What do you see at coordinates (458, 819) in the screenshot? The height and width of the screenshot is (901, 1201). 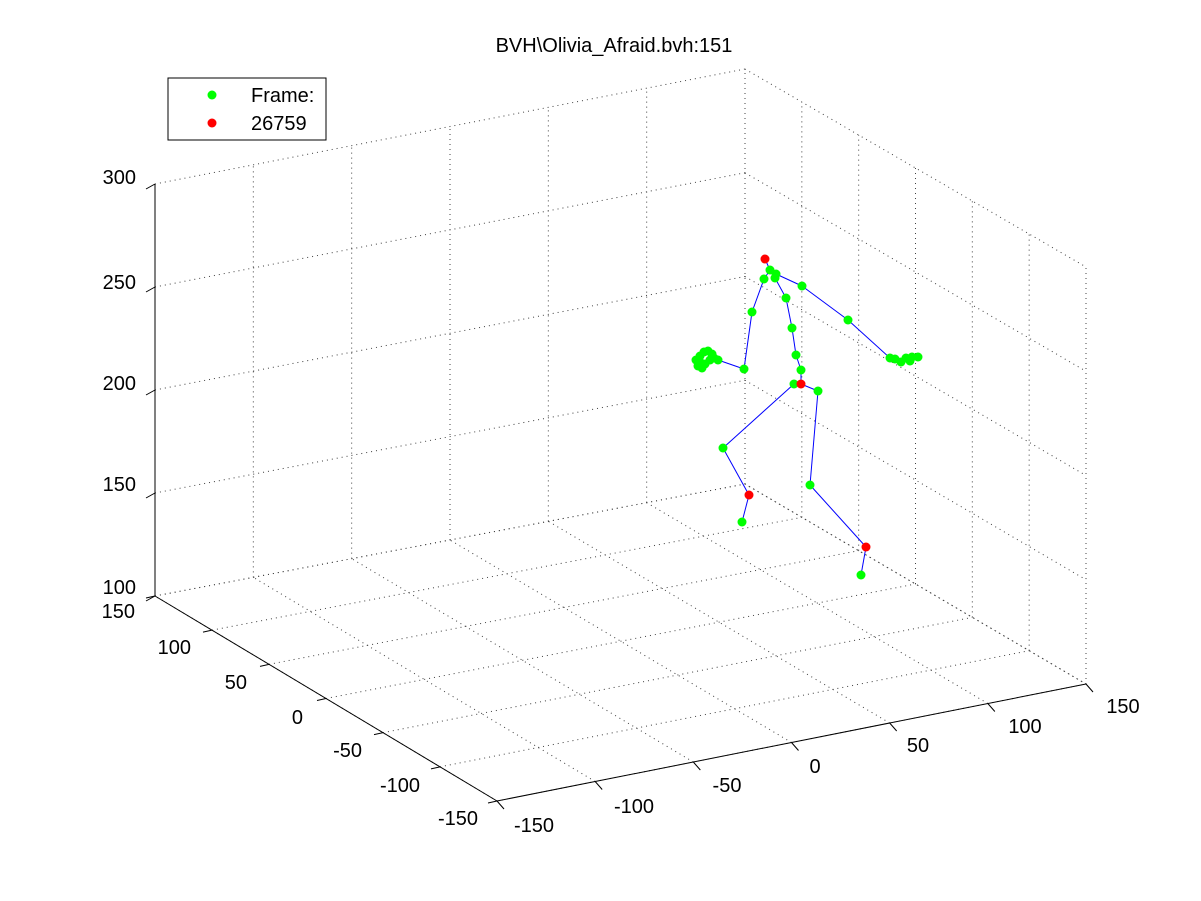 I see `y-tick-label: -150` at bounding box center [458, 819].